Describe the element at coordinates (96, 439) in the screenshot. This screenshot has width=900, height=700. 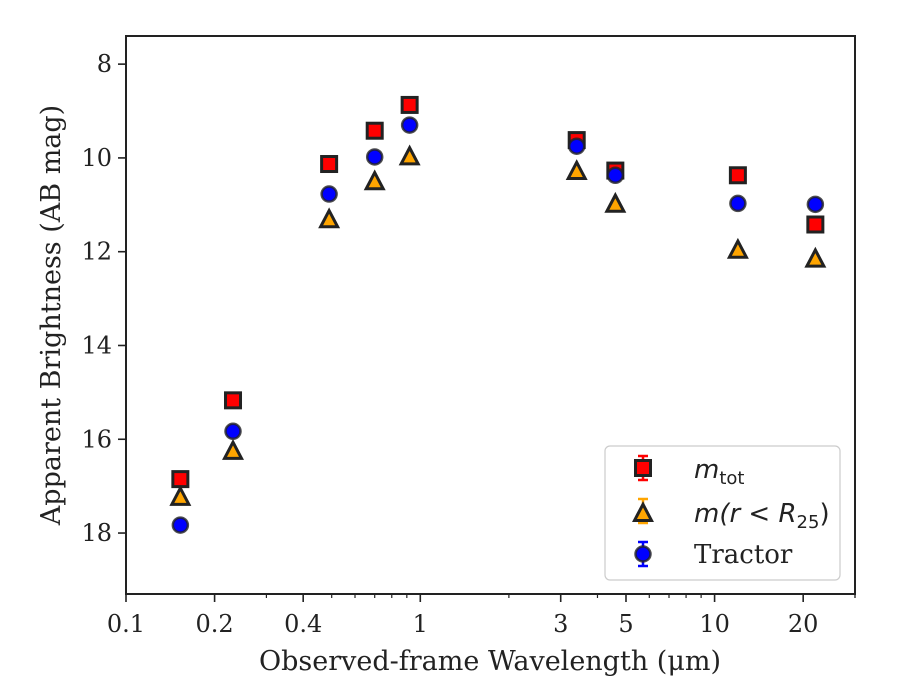
I see `y-tick-label: 16` at that location.